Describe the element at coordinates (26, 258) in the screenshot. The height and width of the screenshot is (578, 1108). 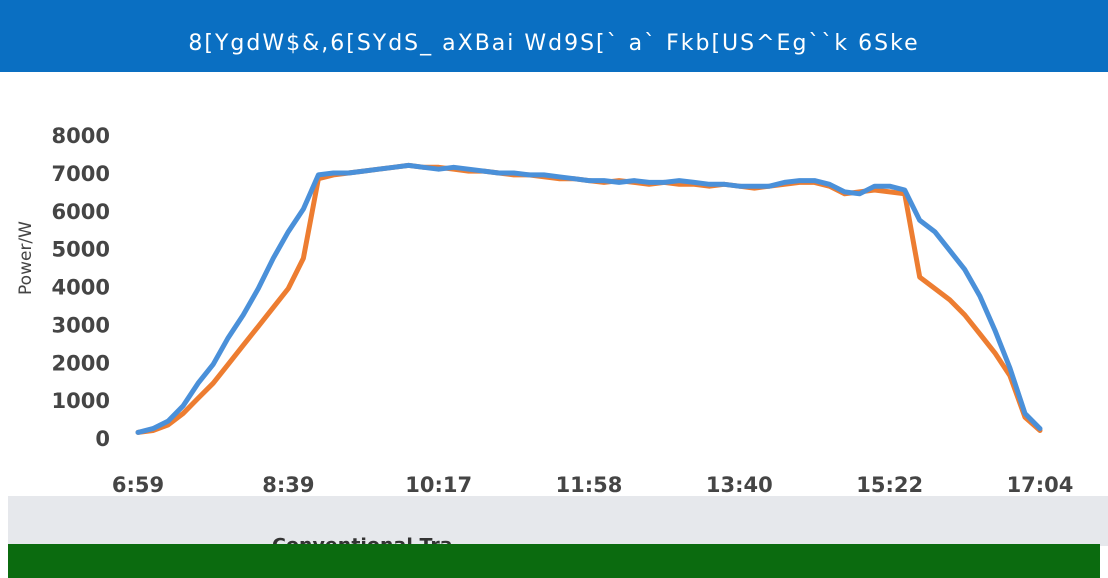
I see `y-axis-label: Power/W` at that location.